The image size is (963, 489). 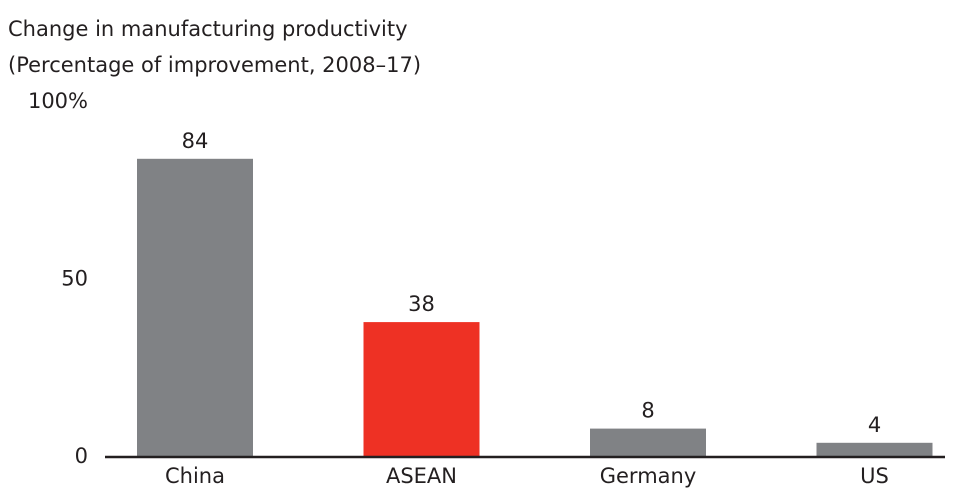 What do you see at coordinates (195, 476) in the screenshot?
I see `x-tick-label: China` at bounding box center [195, 476].